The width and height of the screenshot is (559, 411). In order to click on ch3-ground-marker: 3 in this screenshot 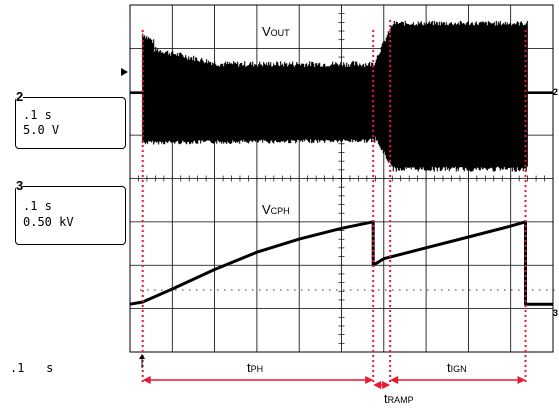, I will do `click(555, 313)`.